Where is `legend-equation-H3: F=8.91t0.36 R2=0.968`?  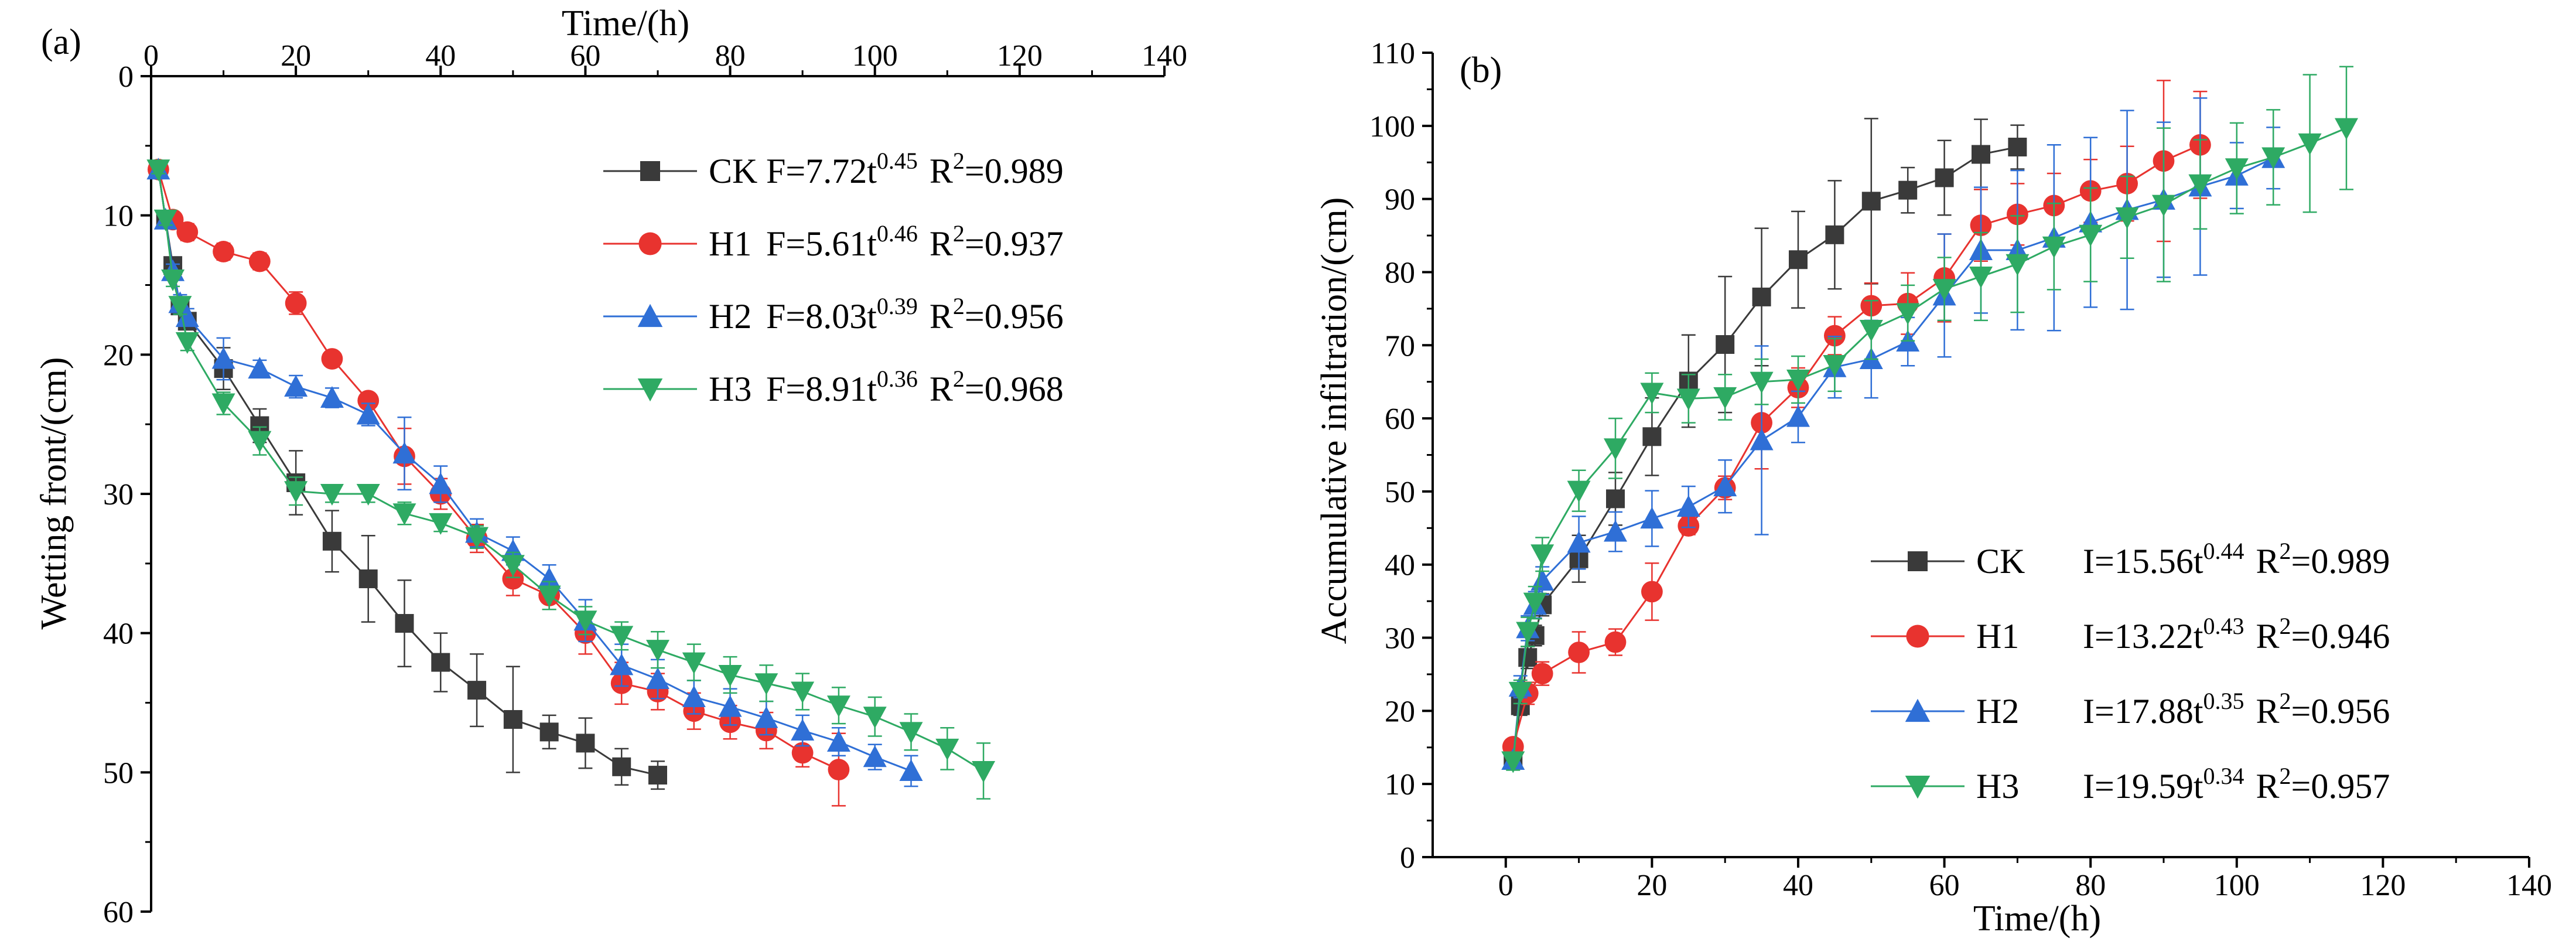 legend-equation-H3: F=8.91t0.36 R2=0.968 is located at coordinates (915, 387).